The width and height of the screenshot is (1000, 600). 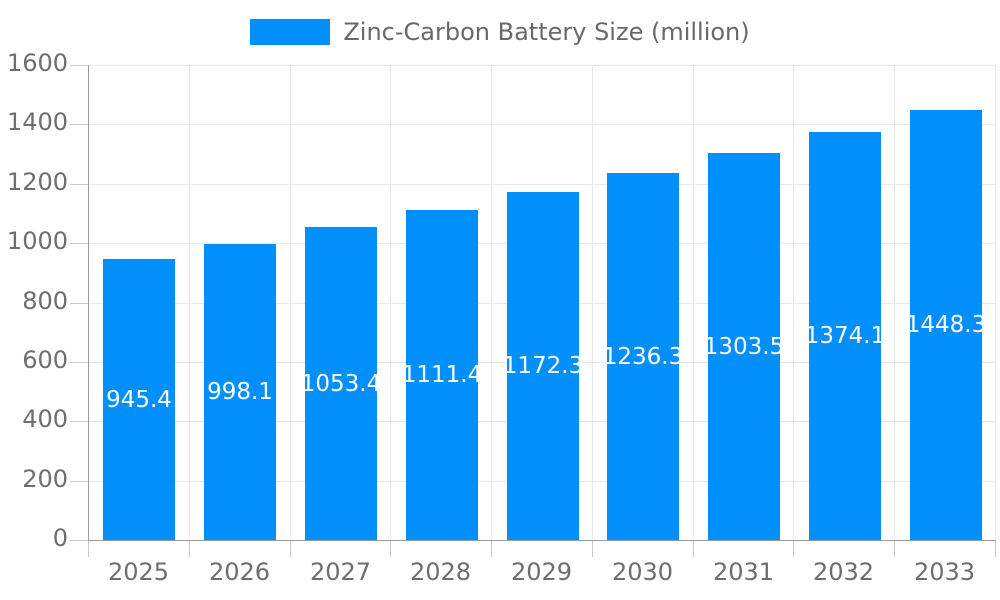 I want to click on bar-2025: 945.4, so click(x=139, y=399).